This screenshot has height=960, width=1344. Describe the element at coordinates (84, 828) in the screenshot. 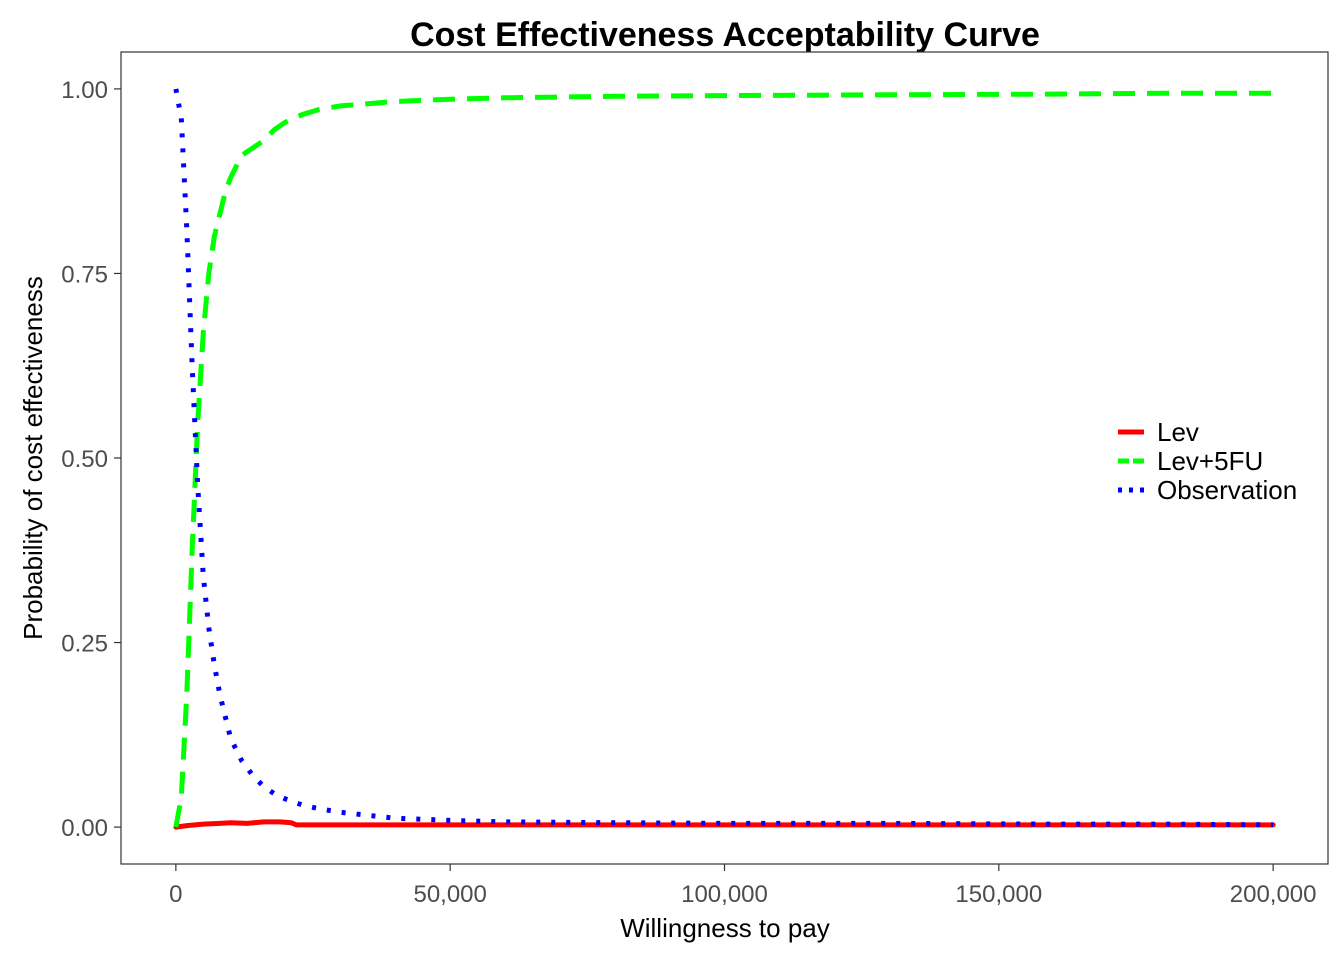

I see `y-tick-label: 0.00` at that location.